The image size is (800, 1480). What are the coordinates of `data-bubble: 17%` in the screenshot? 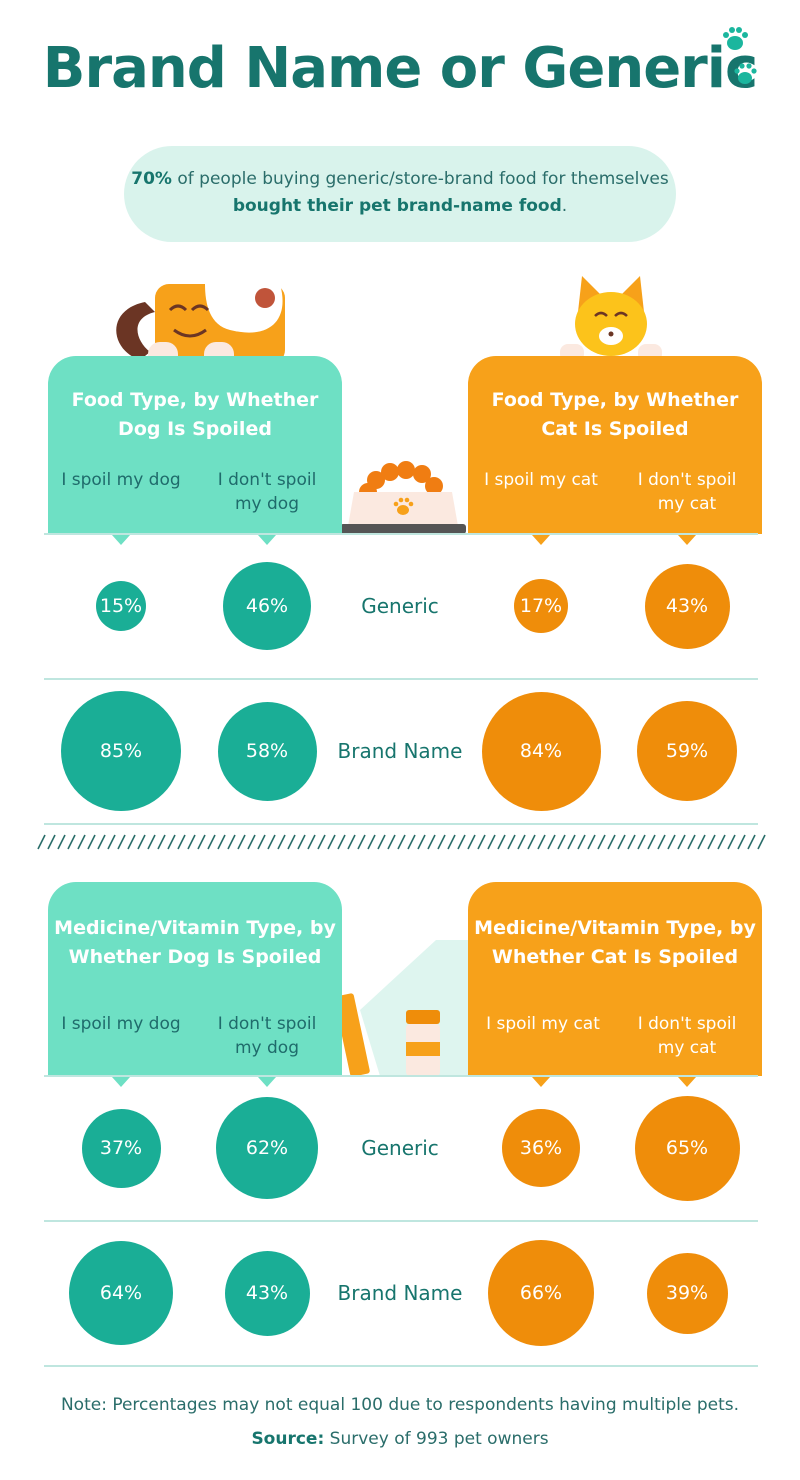 It's located at (541, 606).